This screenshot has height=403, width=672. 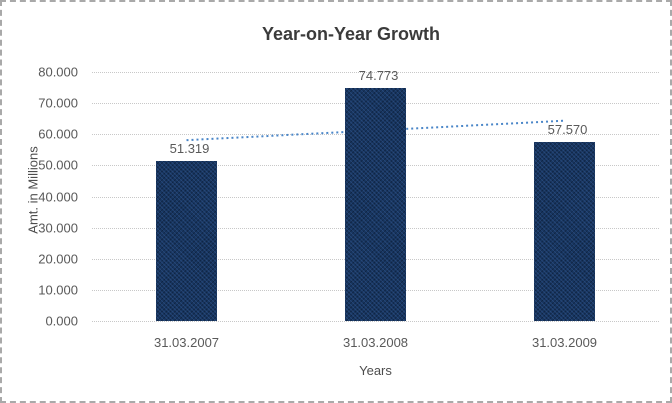 I want to click on y-tick-label: 80.000, so click(x=58, y=72).